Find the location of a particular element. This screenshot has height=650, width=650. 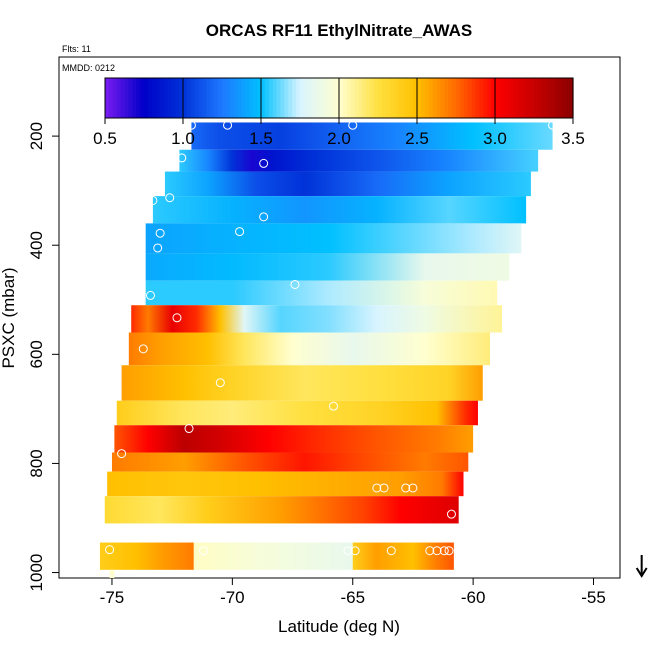

x-tick-label: -65 is located at coordinates (352, 597).